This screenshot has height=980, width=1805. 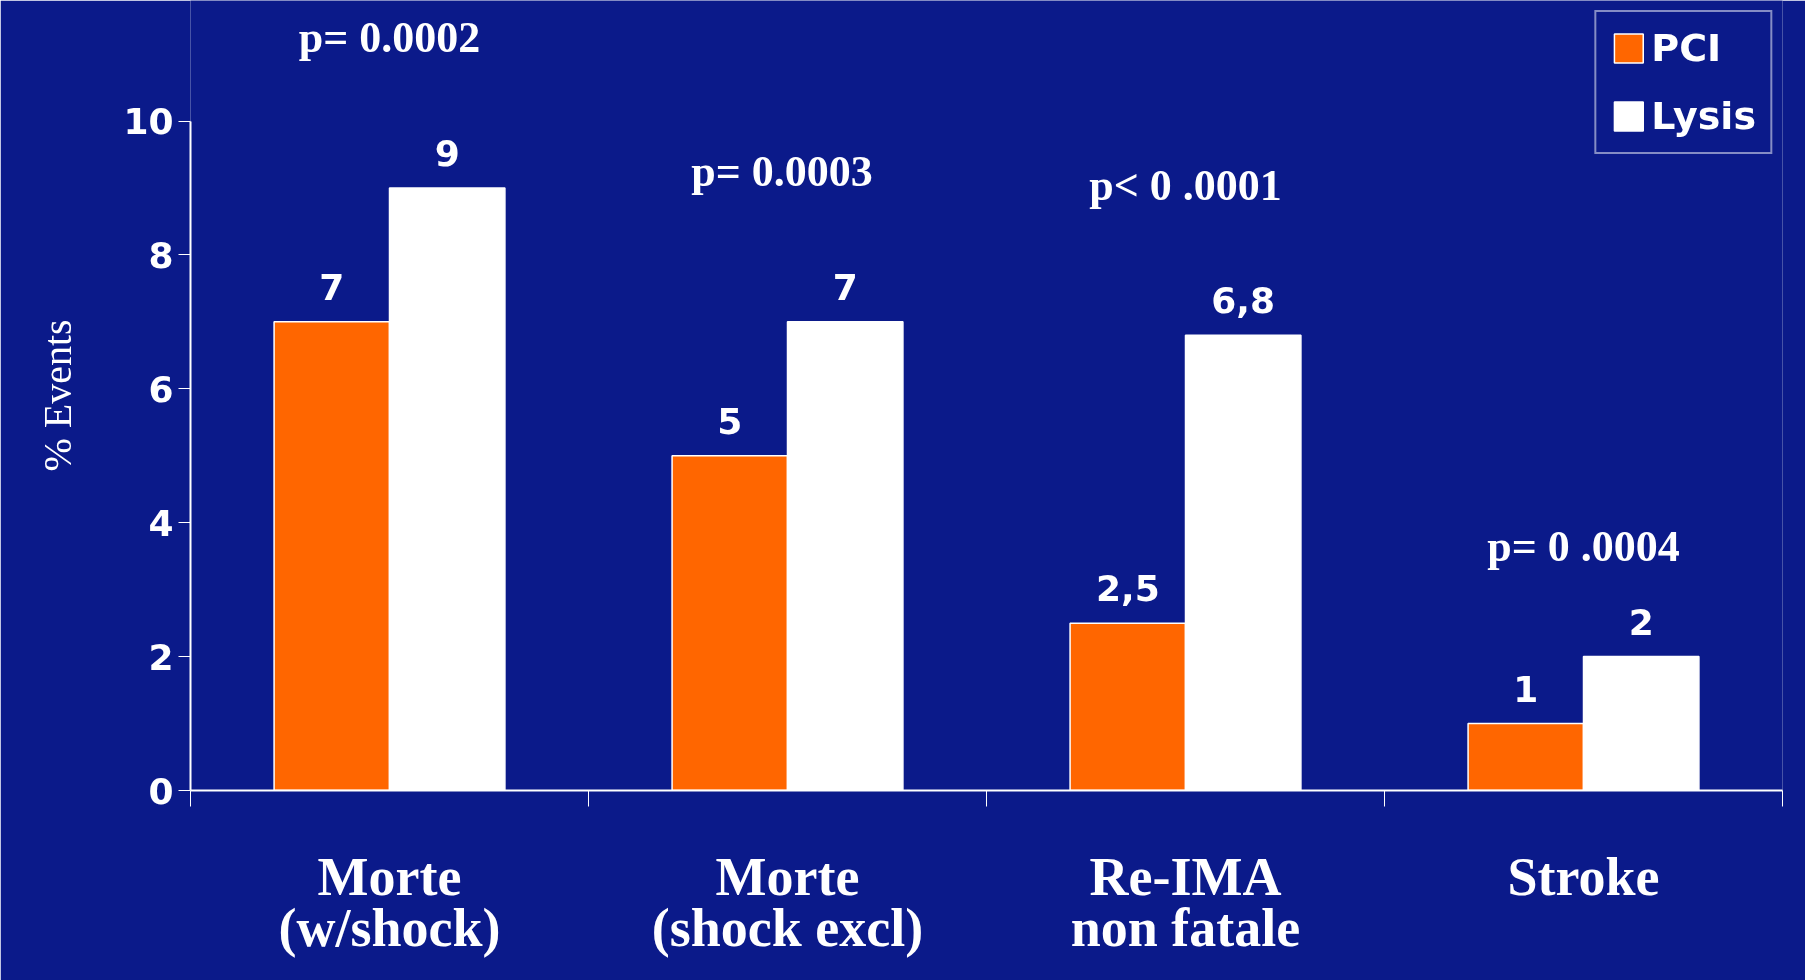 I want to click on x-tick-label: Re-IMA non fatale, so click(x=1185, y=902).